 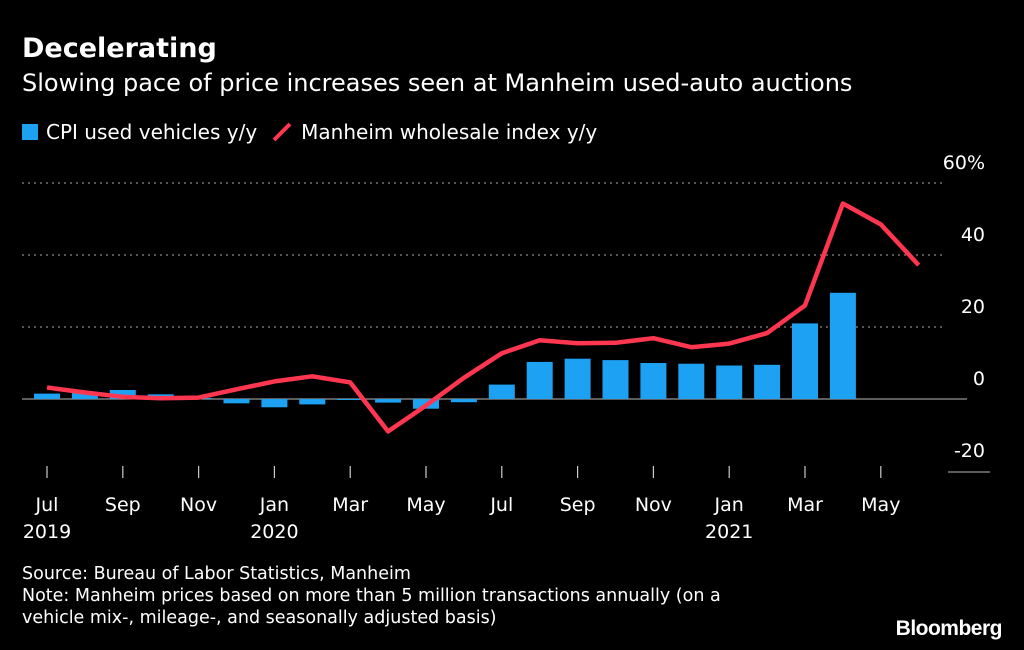 I want to click on legend-item-manheim: Manheim wholesale index y/y, so click(x=434, y=132).